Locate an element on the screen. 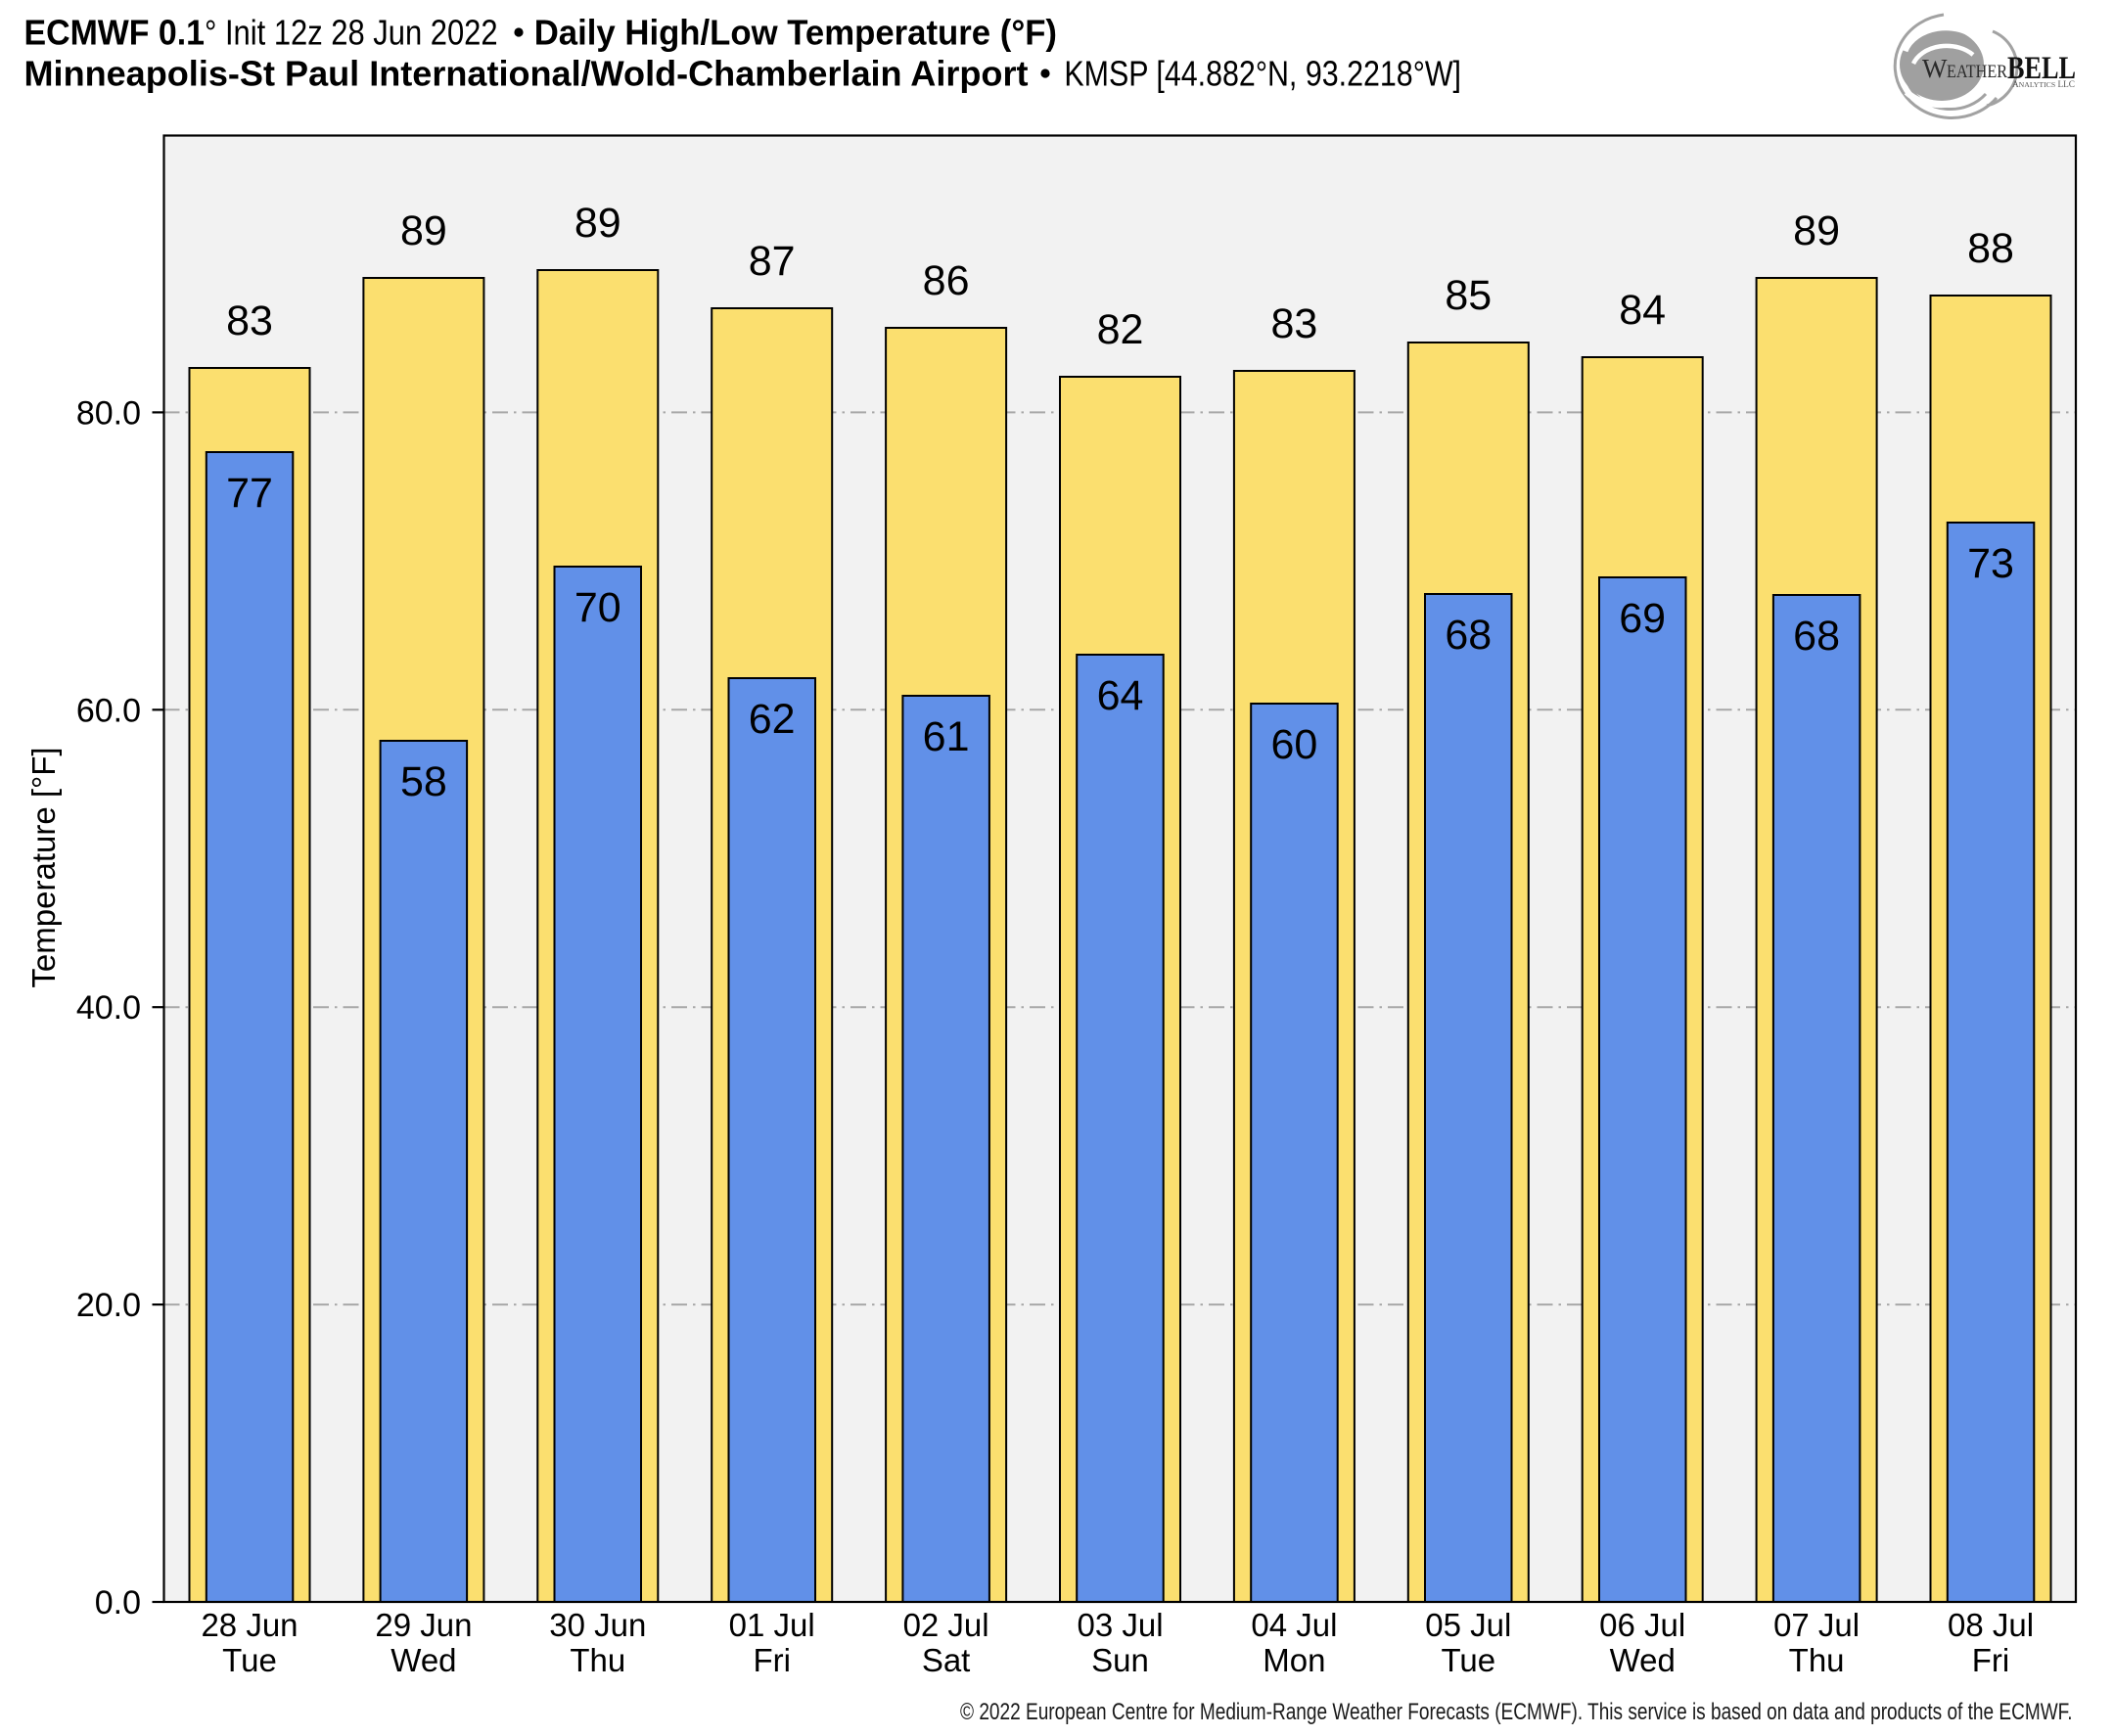  svg-text: 86 is located at coordinates (947, 281).